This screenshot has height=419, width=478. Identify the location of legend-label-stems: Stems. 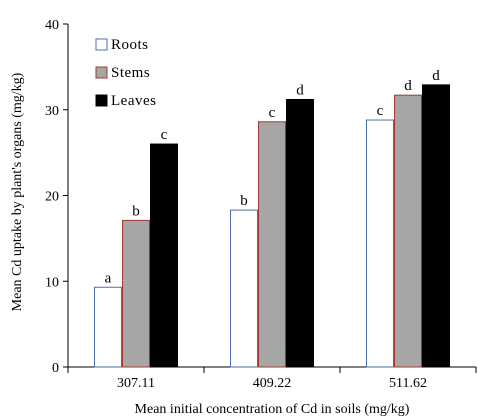
(130, 73).